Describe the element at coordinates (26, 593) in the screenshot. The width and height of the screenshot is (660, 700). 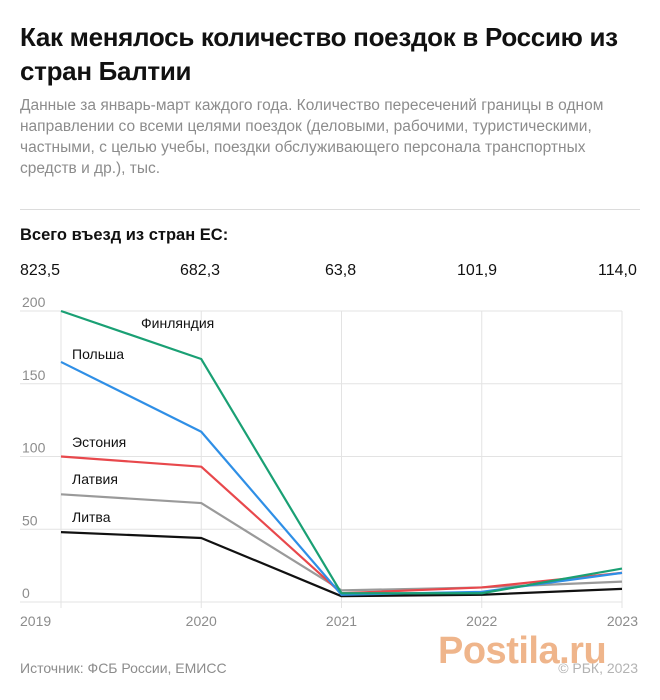
I see `y-tick-label: 0` at that location.